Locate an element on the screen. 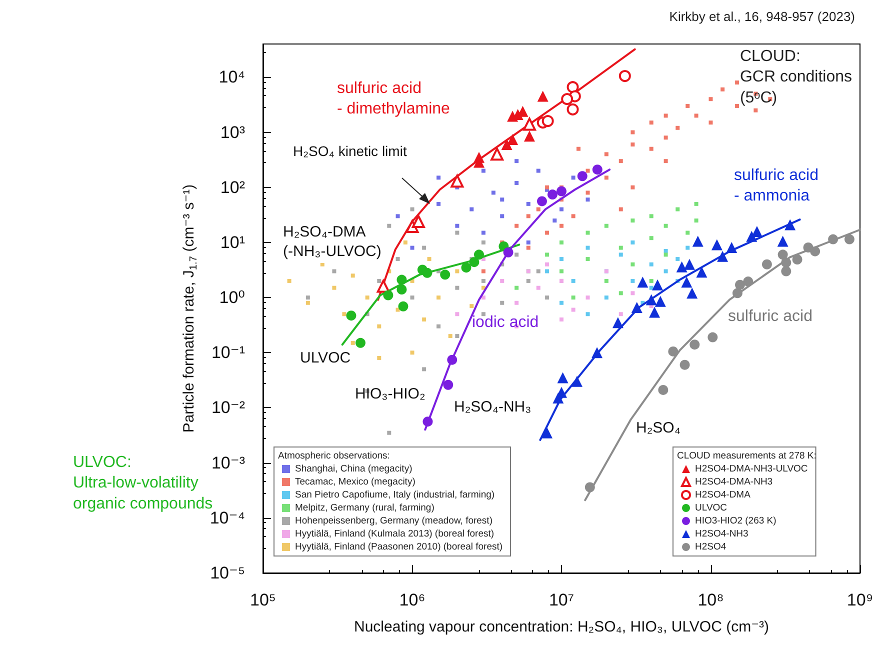 The image size is (886, 654). y-axis-title: Particle formation rate, J1.7 (cm⁻³ s⁻¹) is located at coordinates (190, 308).